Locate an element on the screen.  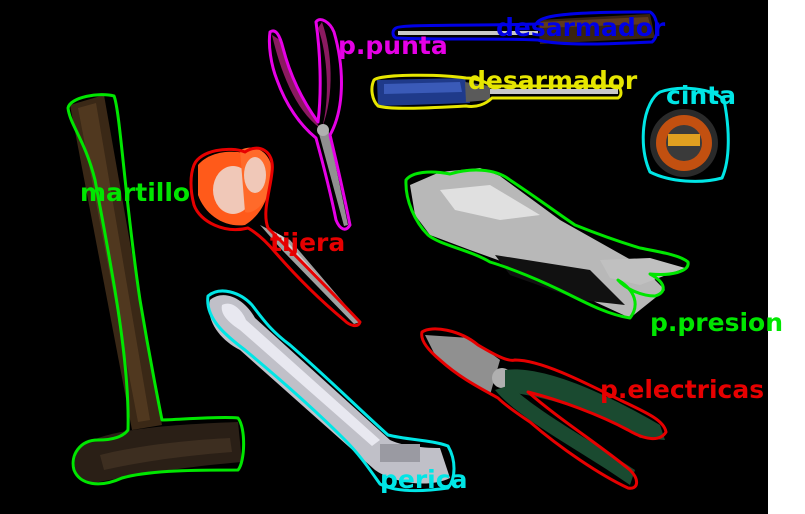
electrician-pliers-object is located at coordinates (545, 410).